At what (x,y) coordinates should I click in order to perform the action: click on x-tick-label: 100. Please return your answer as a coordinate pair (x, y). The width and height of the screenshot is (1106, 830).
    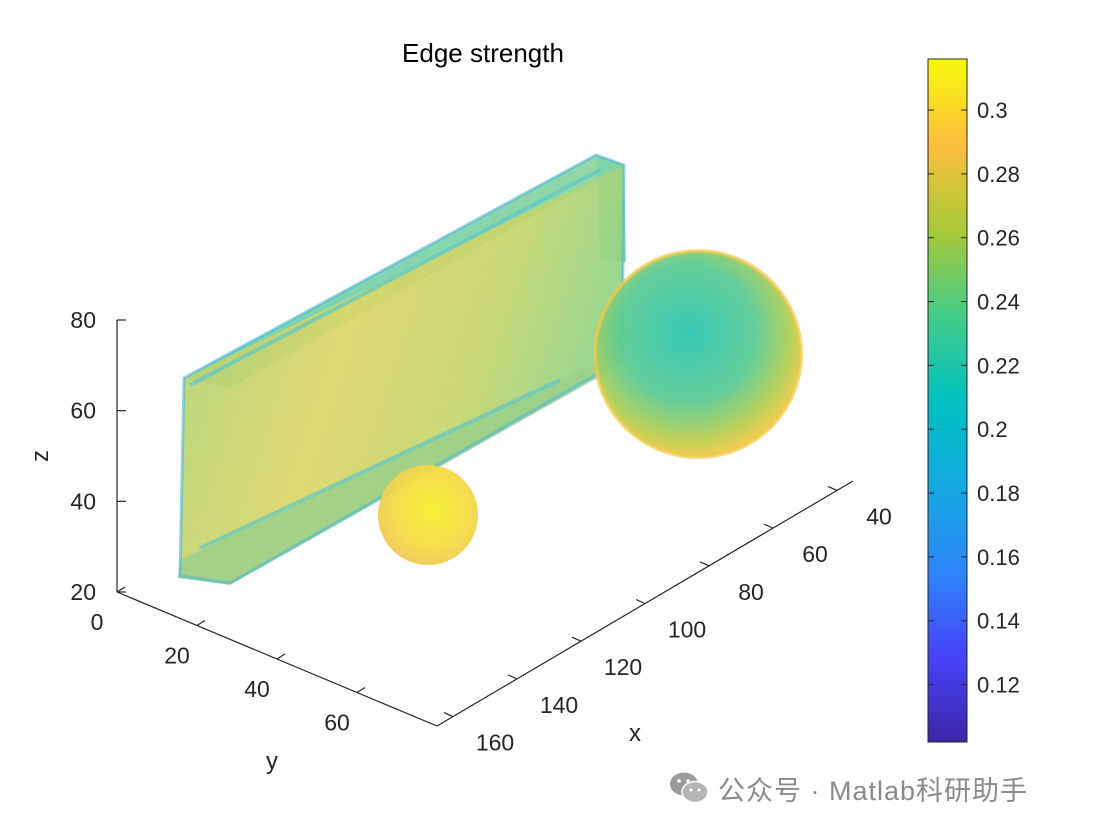
    Looking at the image, I should click on (687, 630).